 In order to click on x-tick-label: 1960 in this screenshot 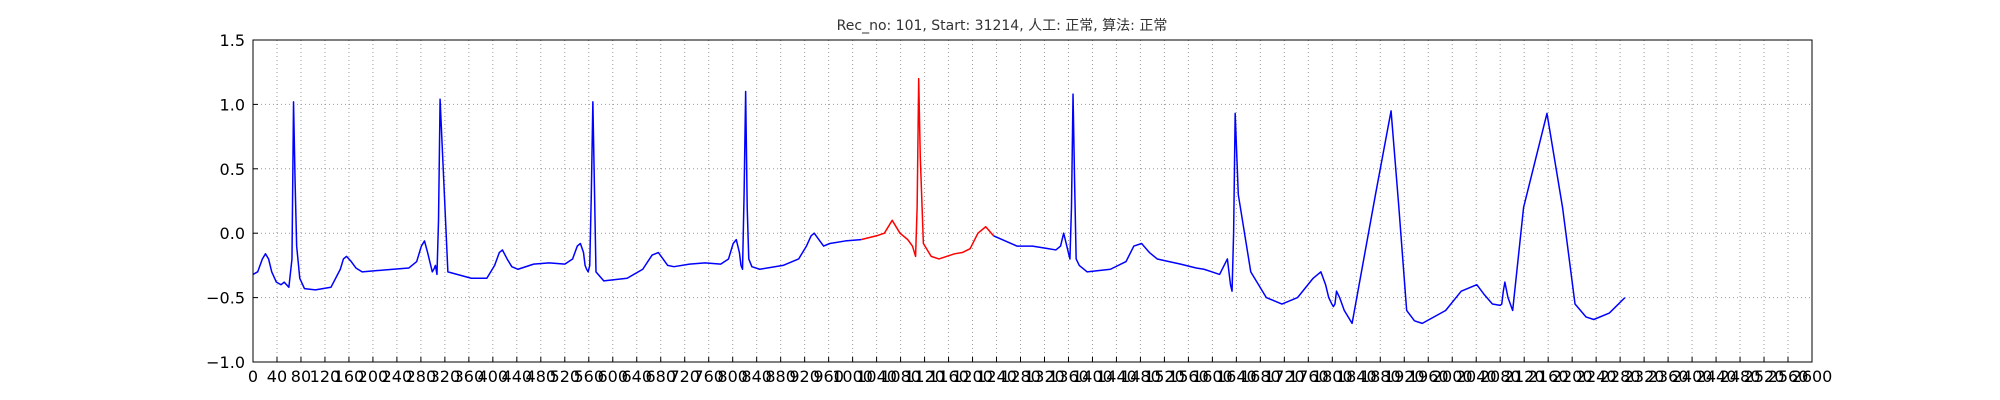, I will do `click(1428, 376)`.